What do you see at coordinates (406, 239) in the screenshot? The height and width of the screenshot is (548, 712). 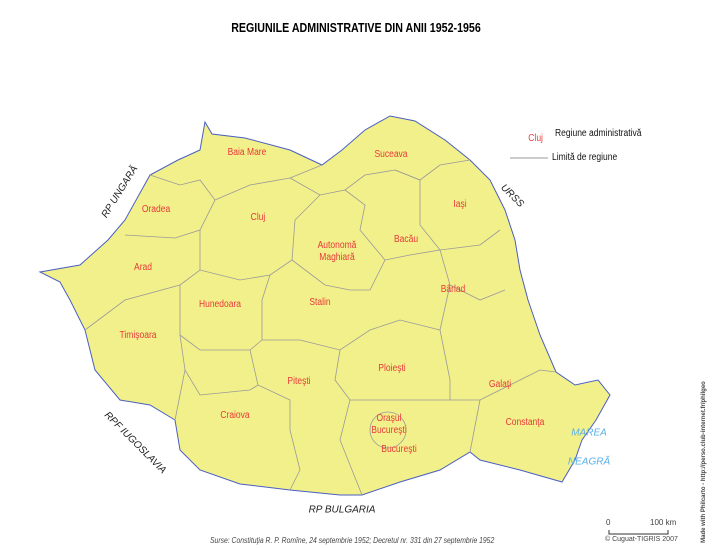 I see `region-label-bacau: Bacău` at bounding box center [406, 239].